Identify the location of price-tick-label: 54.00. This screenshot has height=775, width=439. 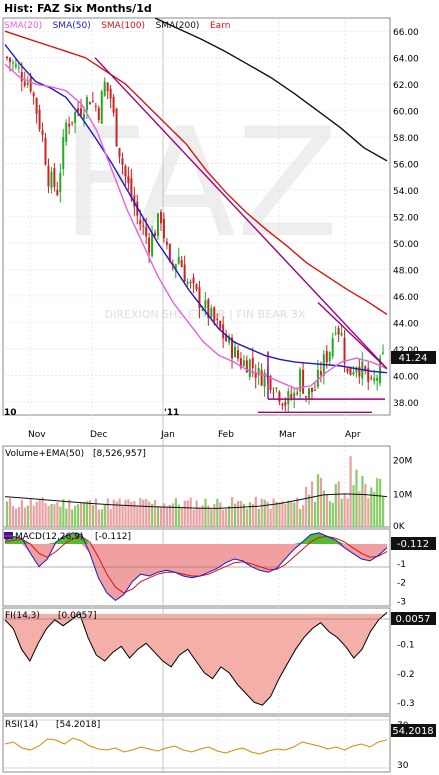
(406, 192).